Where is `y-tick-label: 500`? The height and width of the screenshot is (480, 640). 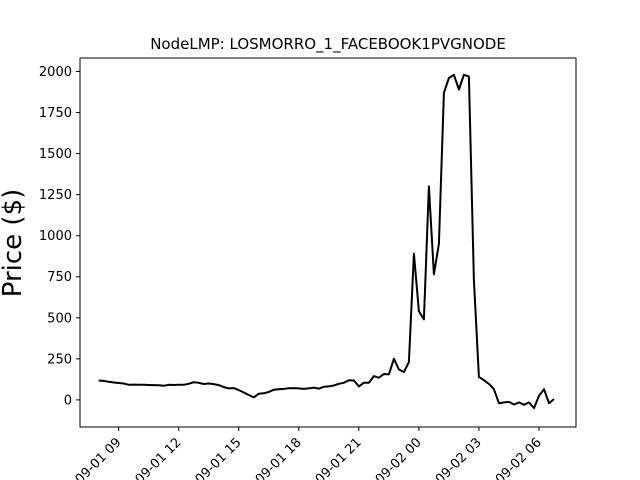
y-tick-label: 500 is located at coordinates (59, 318).